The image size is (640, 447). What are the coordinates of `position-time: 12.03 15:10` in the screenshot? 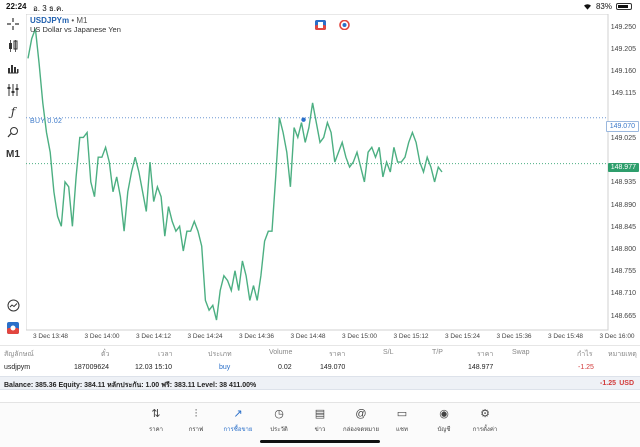 It's located at (153, 367).